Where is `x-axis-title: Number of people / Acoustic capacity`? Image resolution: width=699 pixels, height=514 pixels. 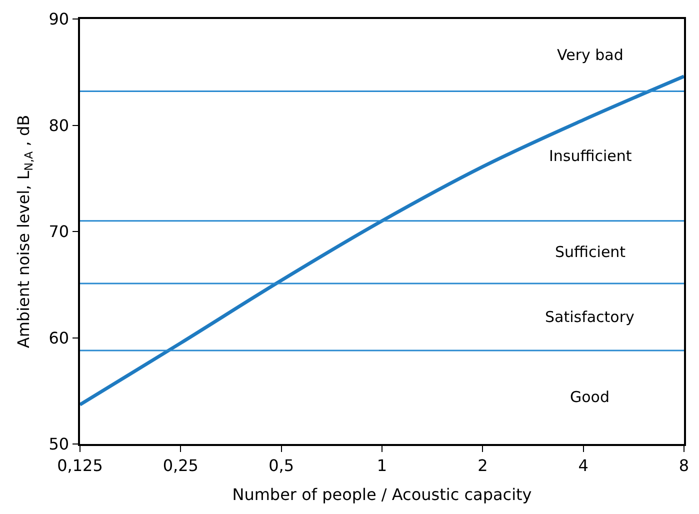 x-axis-title: Number of people / Acoustic capacity is located at coordinates (382, 494).